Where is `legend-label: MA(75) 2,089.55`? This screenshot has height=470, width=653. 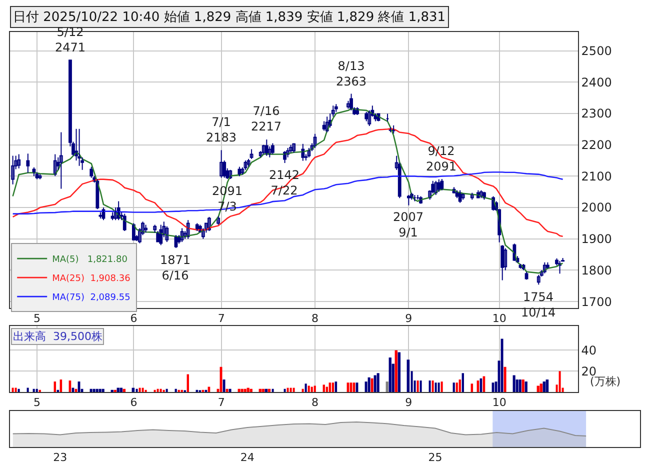
legend-label: MA(75) 2,089.55 is located at coordinates (91, 298).